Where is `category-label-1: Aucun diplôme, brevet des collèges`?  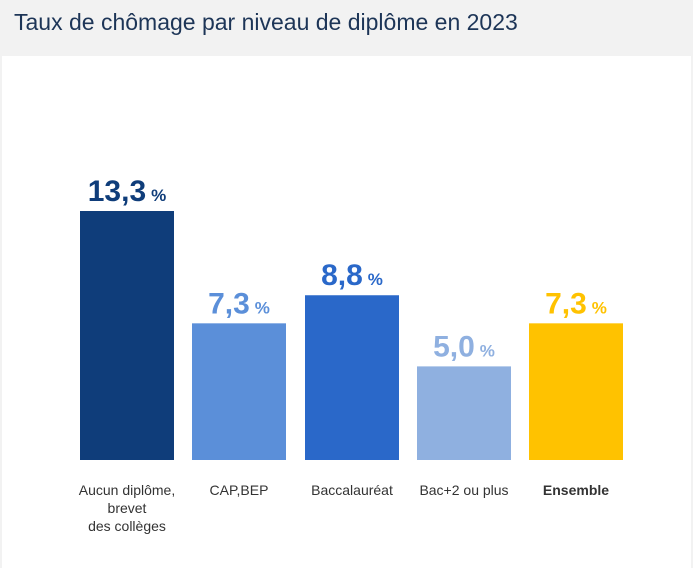
category-label-1: Aucun diplôme, brevet des collèges is located at coordinates (127, 508).